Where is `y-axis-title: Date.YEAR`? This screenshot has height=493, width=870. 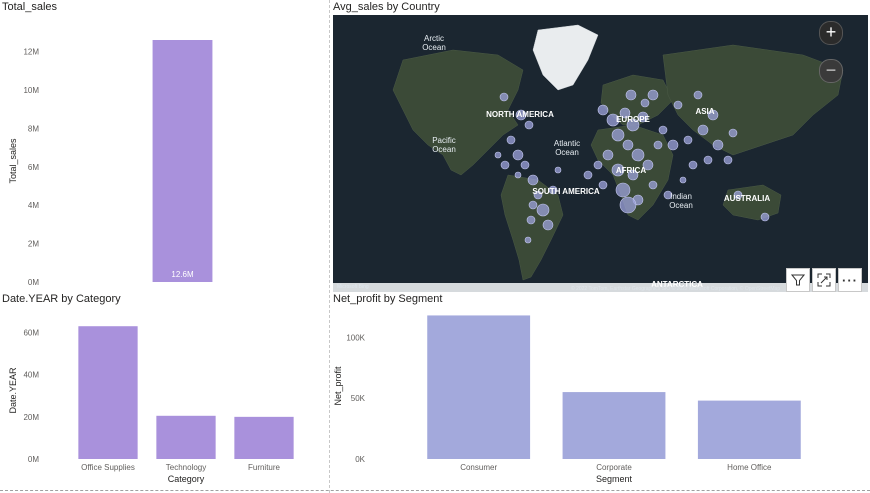 y-axis-title: Date.YEAR is located at coordinates (13, 390).